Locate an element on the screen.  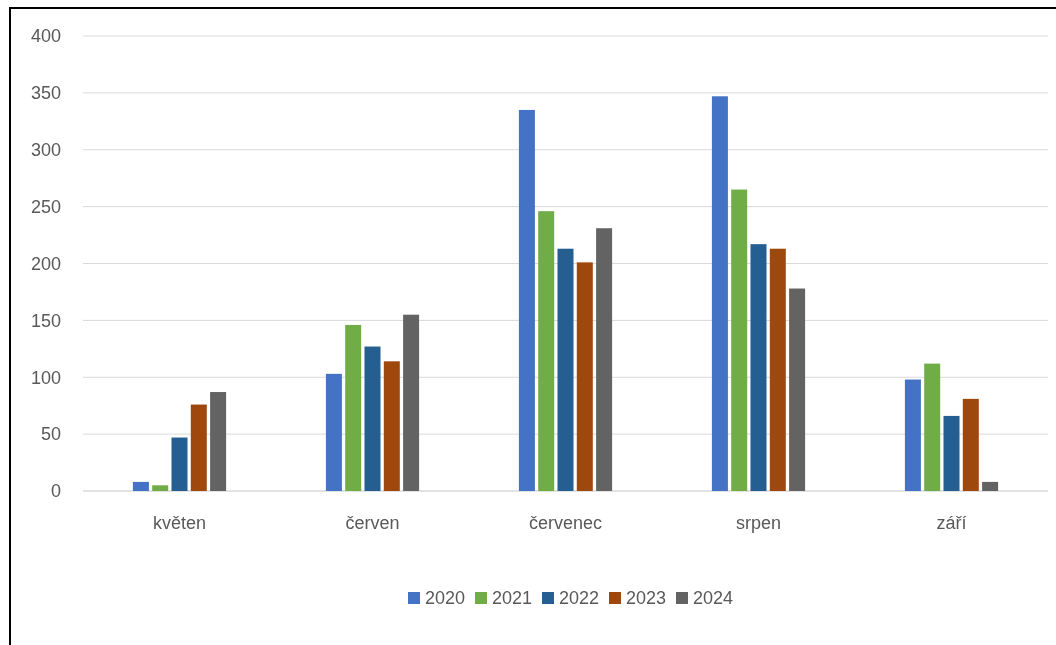
x-tick-label: červenec is located at coordinates (565, 523).